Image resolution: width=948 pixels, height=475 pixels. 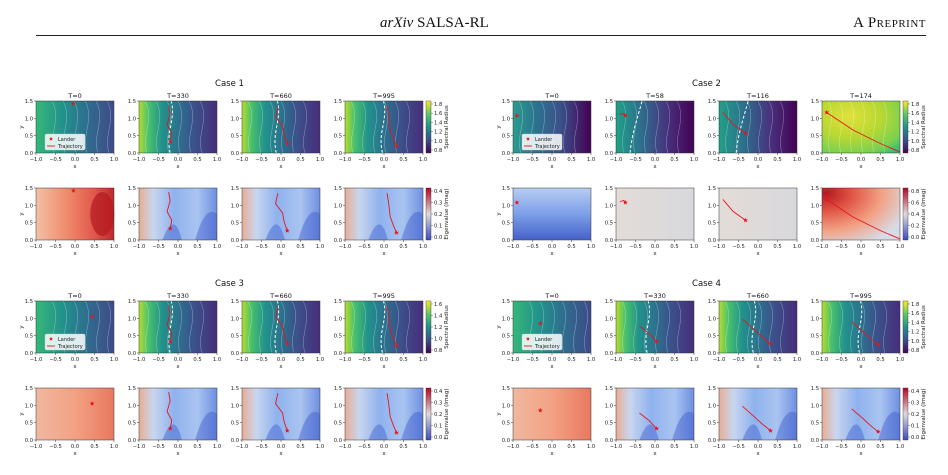 I want to click on colorbar-tick-label: 1.6, so click(x=438, y=305).